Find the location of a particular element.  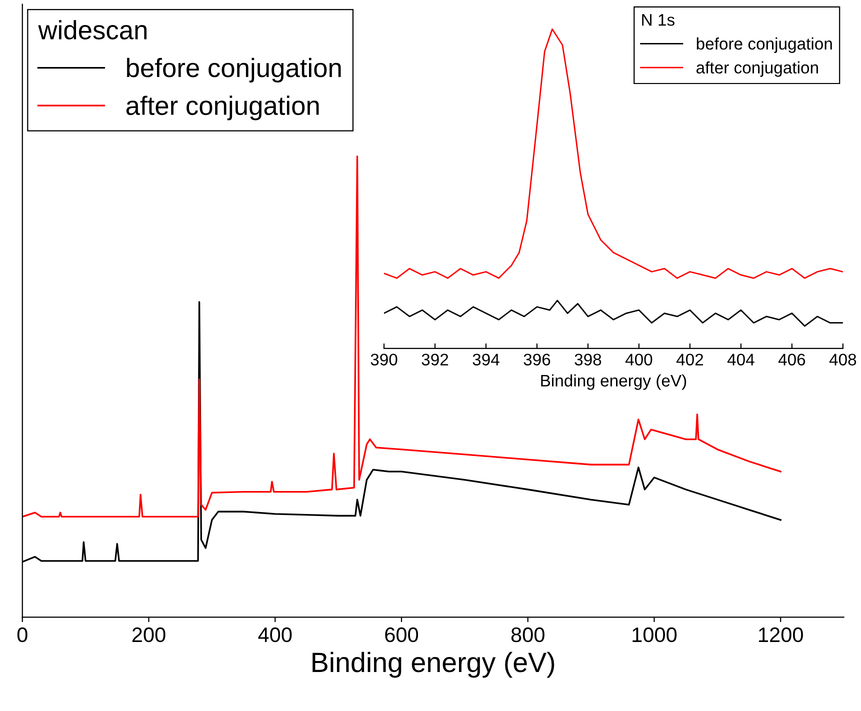

x-tick-label: 1000 is located at coordinates (654, 634).